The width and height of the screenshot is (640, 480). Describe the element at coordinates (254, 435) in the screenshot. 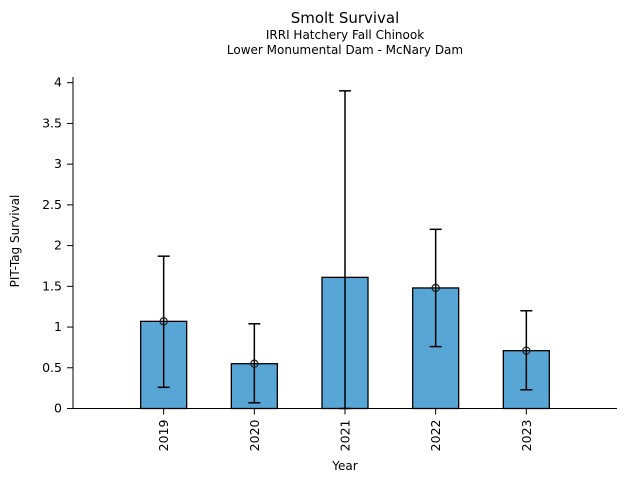

I see `x-tick-label-2020: 2020` at that location.